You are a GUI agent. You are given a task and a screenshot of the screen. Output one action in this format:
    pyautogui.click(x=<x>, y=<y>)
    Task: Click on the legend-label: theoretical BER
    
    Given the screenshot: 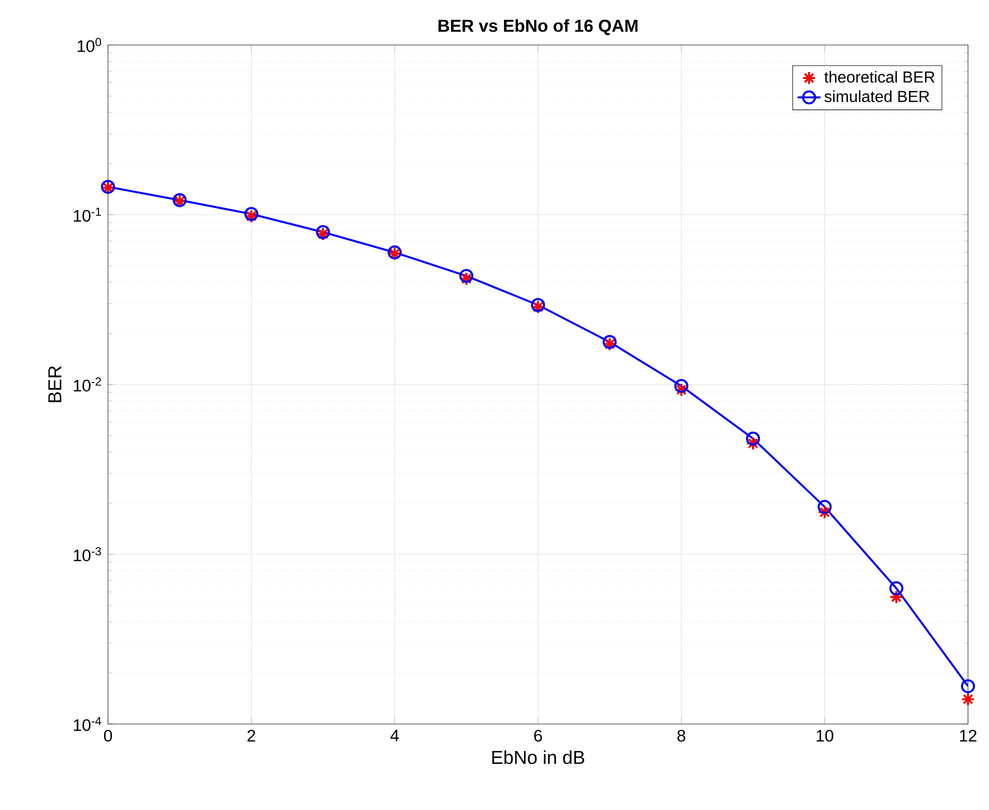 What is the action you would take?
    pyautogui.click(x=879, y=76)
    